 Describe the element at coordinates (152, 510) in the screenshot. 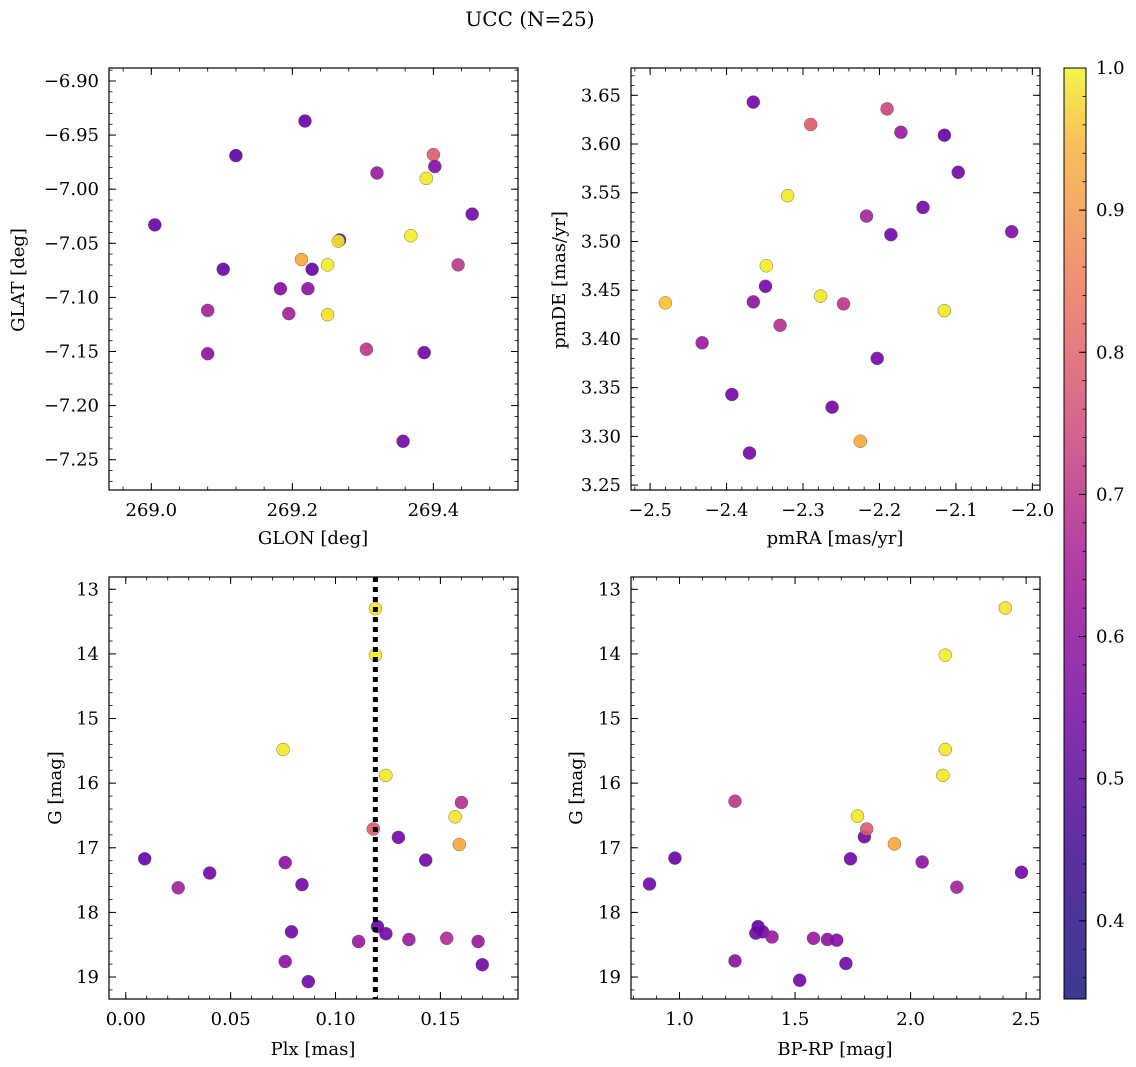

I see `glon-glat-xtick-label: 269.0` at that location.